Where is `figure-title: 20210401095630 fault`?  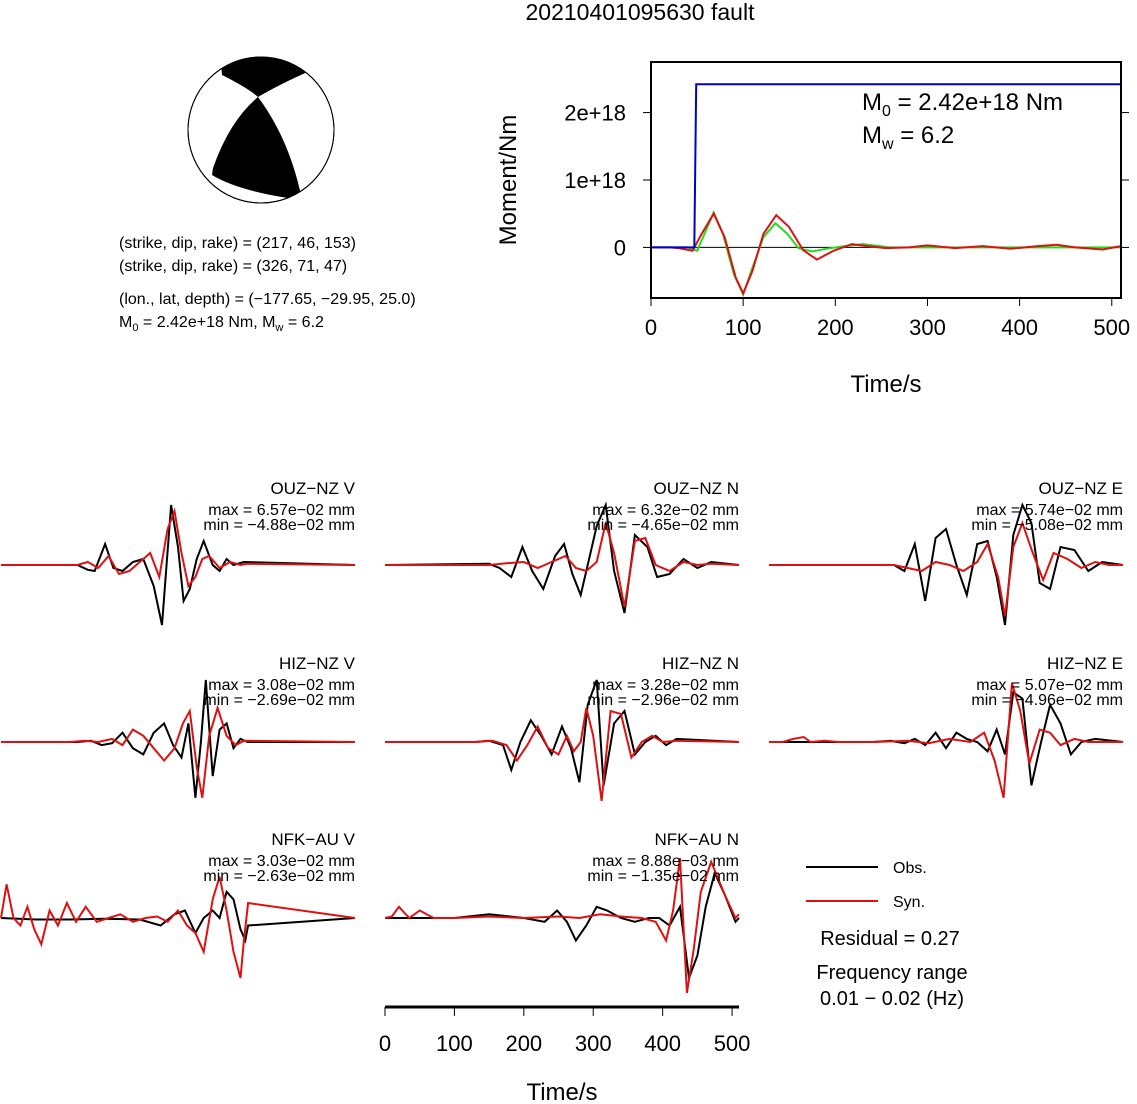
figure-title: 20210401095630 fault is located at coordinates (641, 12).